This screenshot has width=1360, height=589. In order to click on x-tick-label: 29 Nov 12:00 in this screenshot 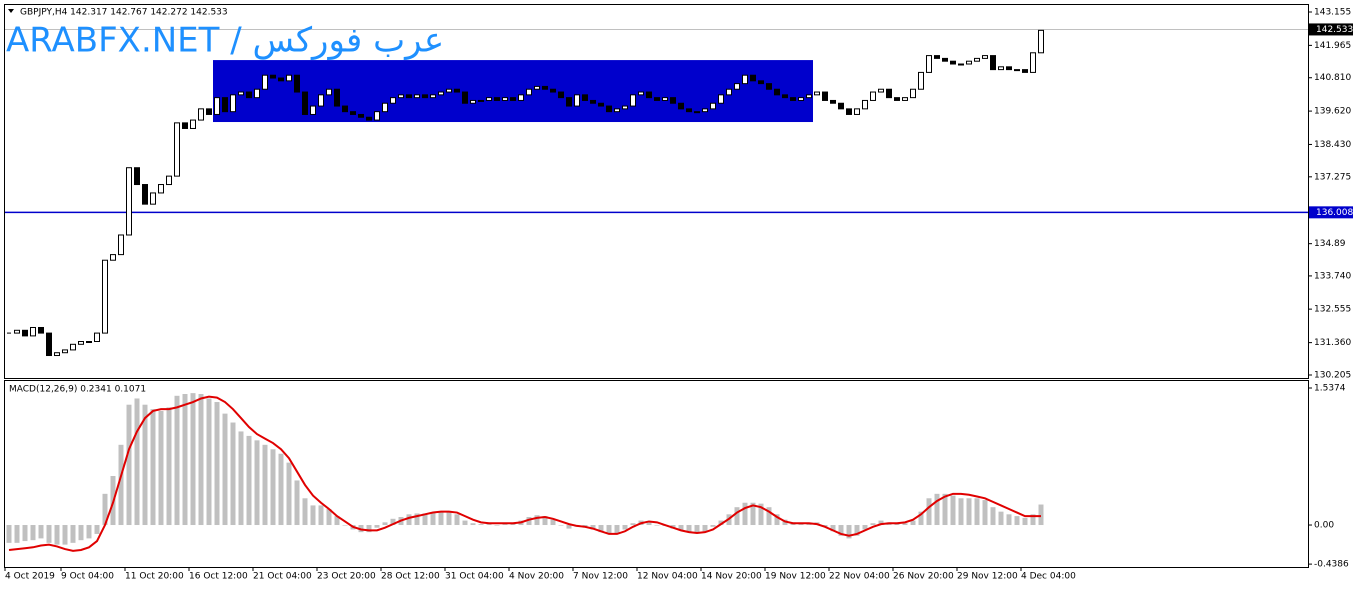, I will do `click(987, 577)`.